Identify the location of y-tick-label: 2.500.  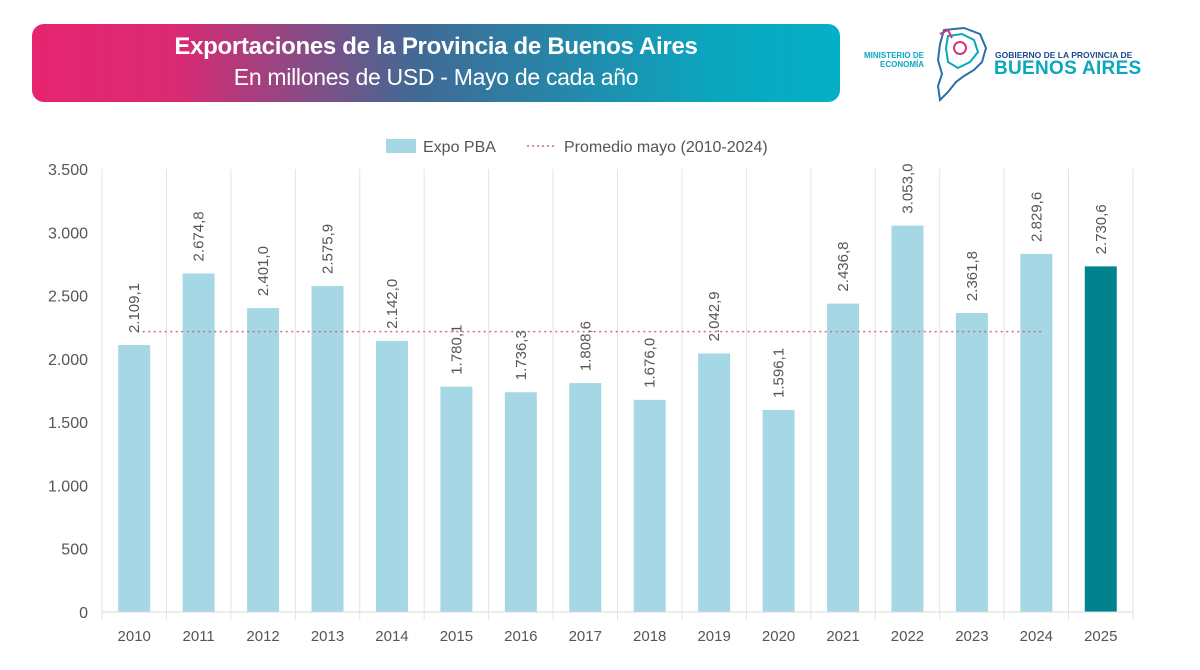
(68, 297).